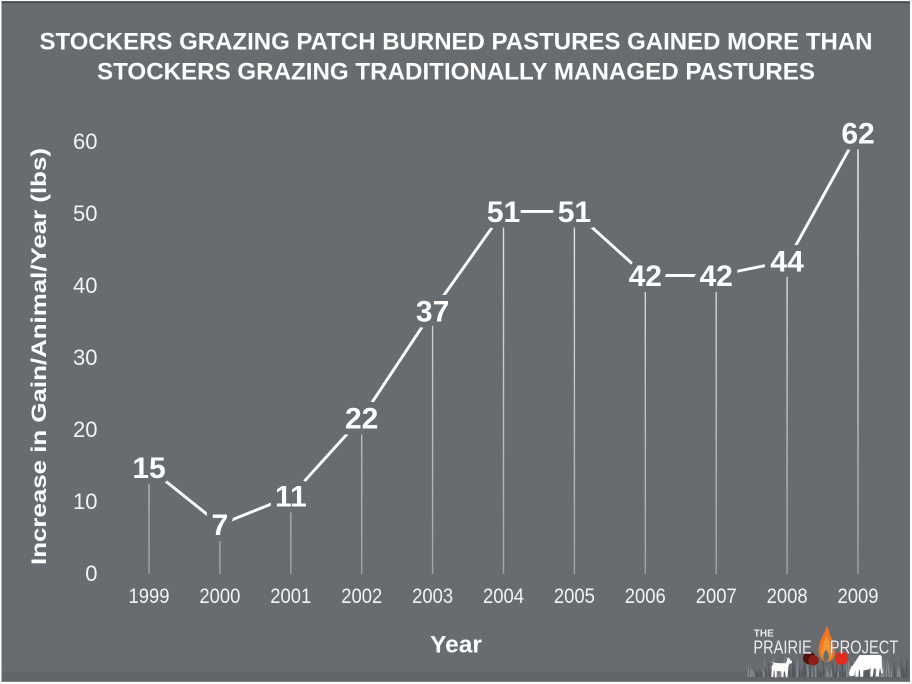 The width and height of the screenshot is (912, 684). What do you see at coordinates (85, 213) in the screenshot?
I see `svg-text: 50` at bounding box center [85, 213].